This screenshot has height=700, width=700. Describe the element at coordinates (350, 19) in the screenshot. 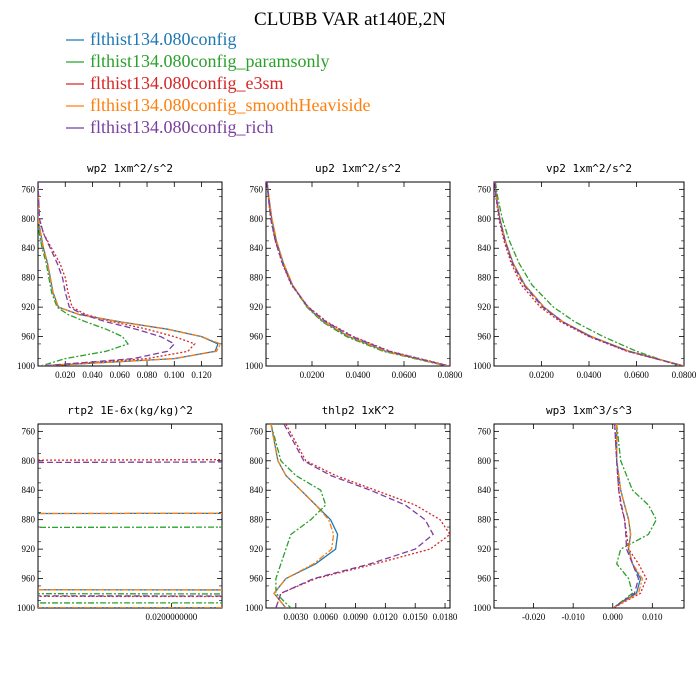

I see `figure-title: CLUBB VAR at140E,2N` at that location.